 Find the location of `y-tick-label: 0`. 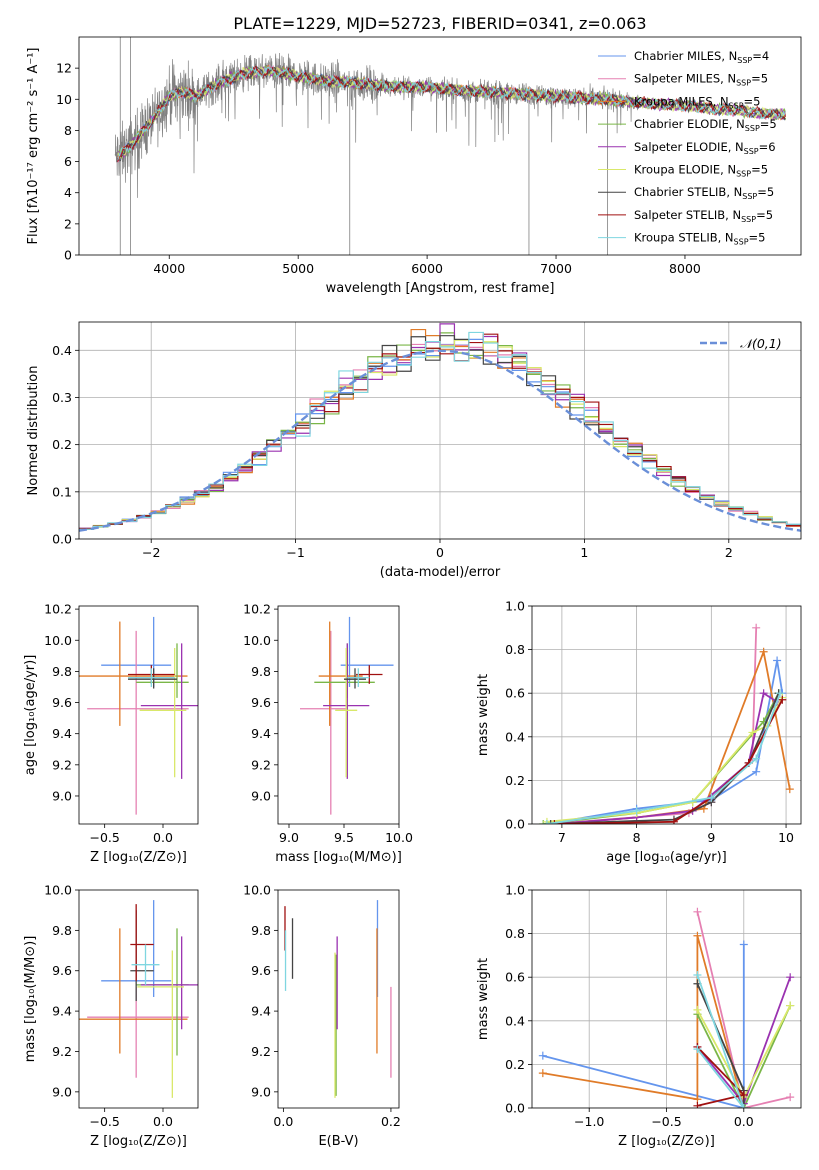

y-tick-label: 0 is located at coordinates (68, 255).